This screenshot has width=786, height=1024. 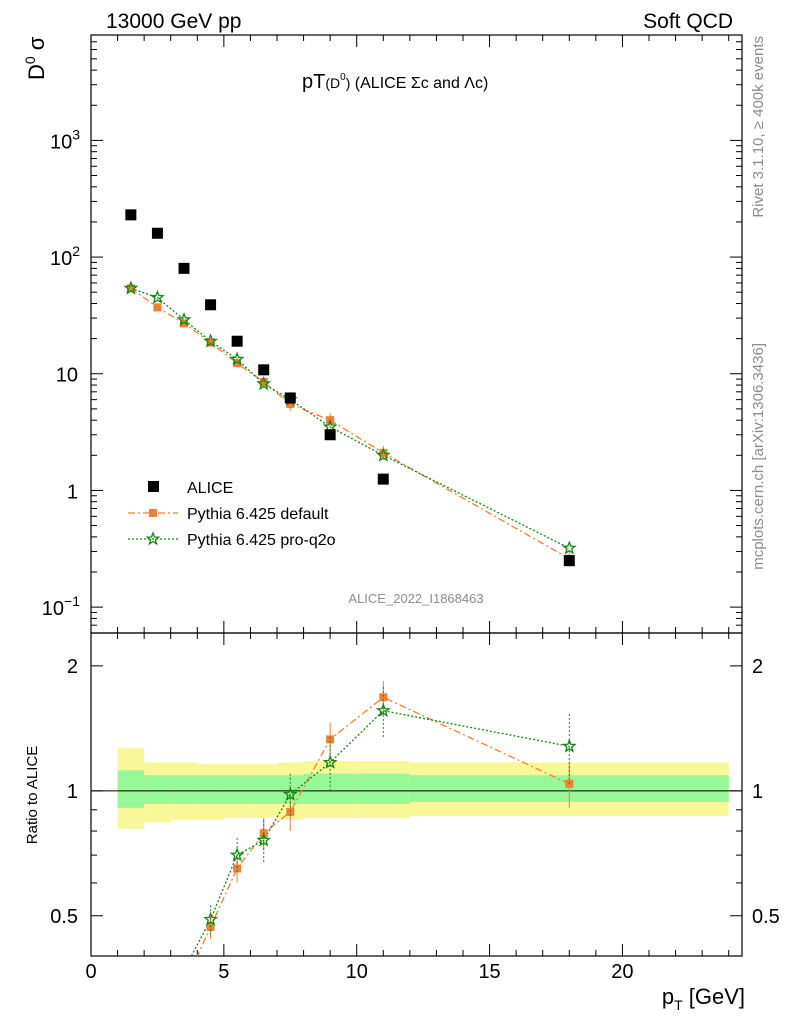 What do you see at coordinates (61, 606) in the screenshot?
I see `y-tick-label: 10⁻¹` at bounding box center [61, 606].